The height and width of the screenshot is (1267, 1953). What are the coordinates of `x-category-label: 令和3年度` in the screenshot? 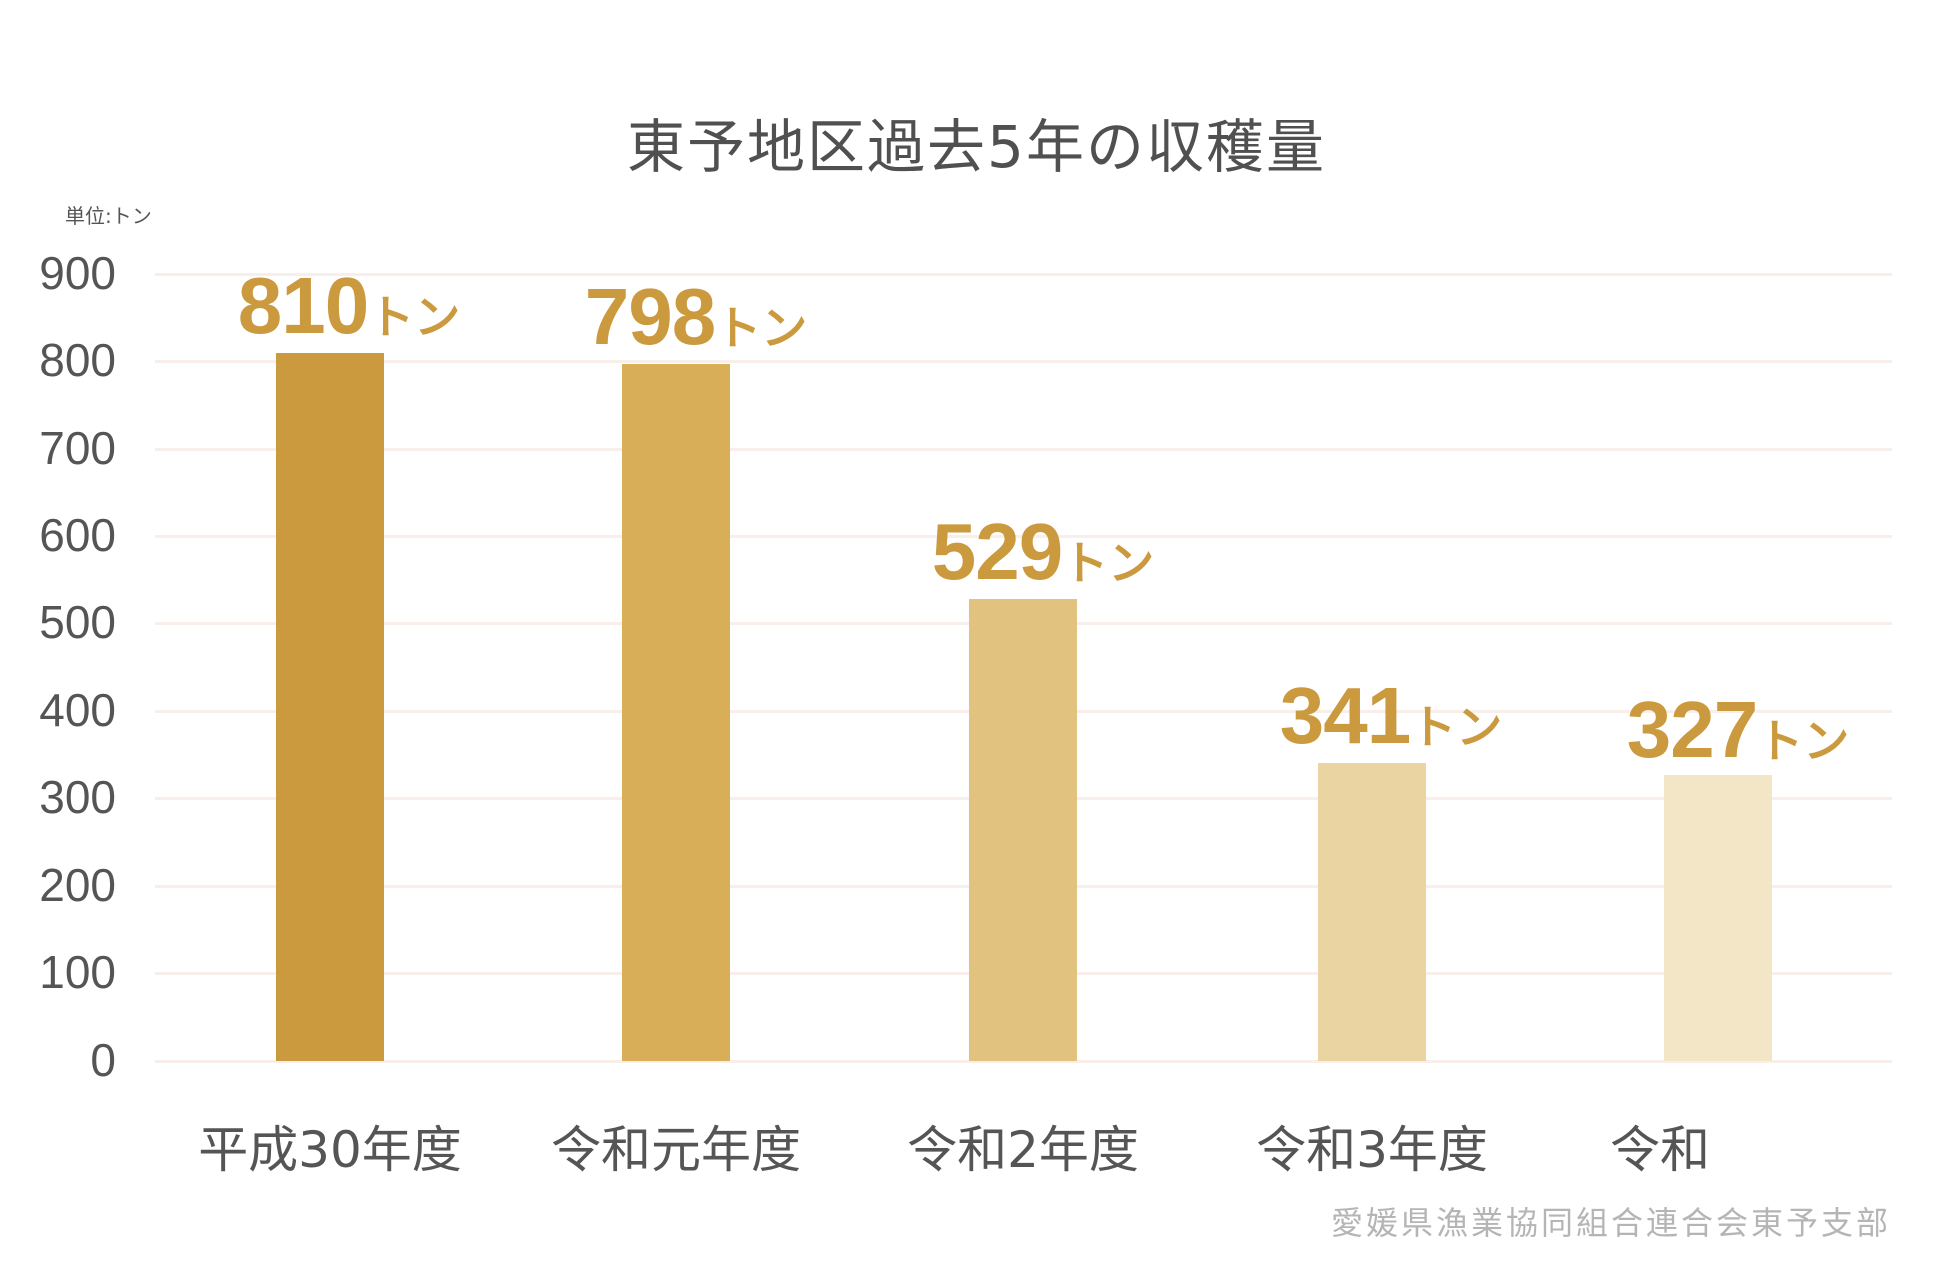 It's located at (1372, 1150).